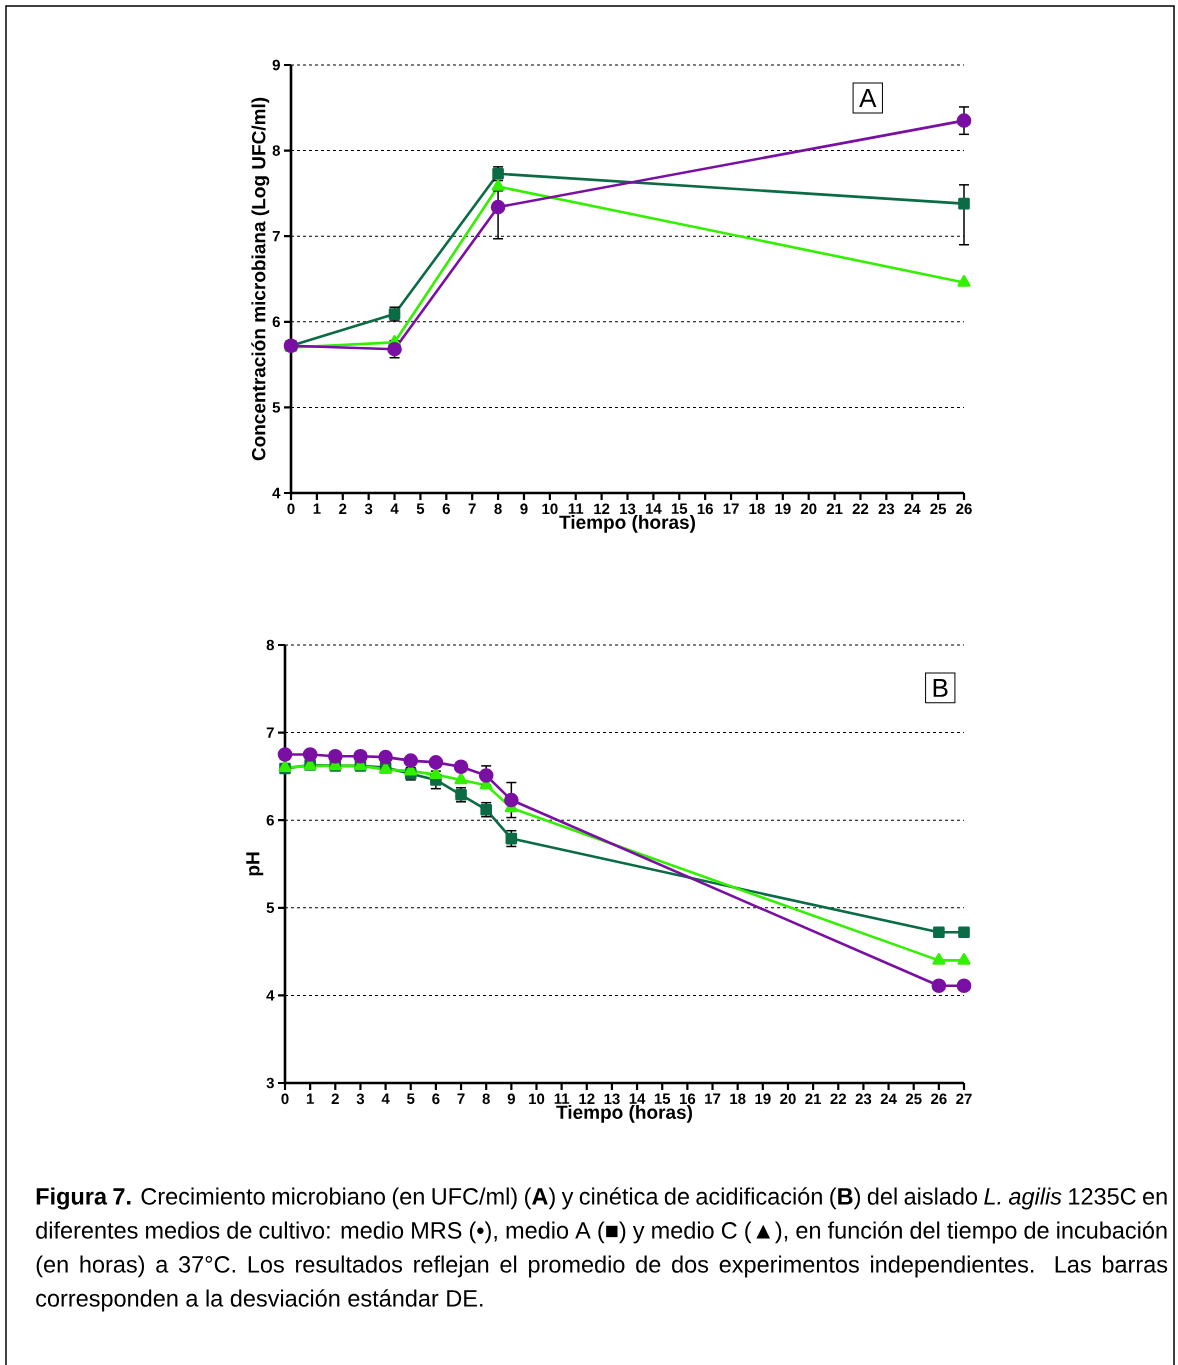  Describe the element at coordinates (964, 1098) in the screenshot. I see `x-tick-label: 27` at that location.